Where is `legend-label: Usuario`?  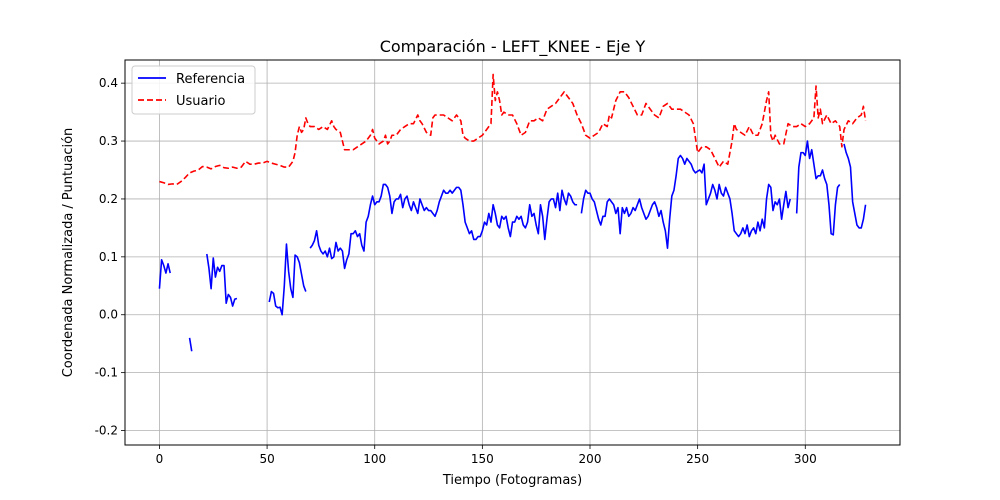
legend-label: Usuario is located at coordinates (200, 101).